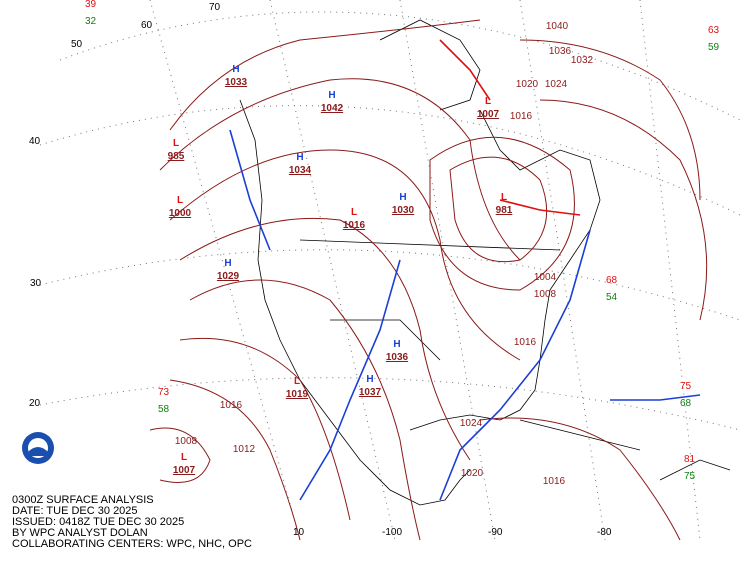 The height and width of the screenshot is (562, 748). What do you see at coordinates (686, 403) in the screenshot?
I see `station-dewpoint: 68` at bounding box center [686, 403].